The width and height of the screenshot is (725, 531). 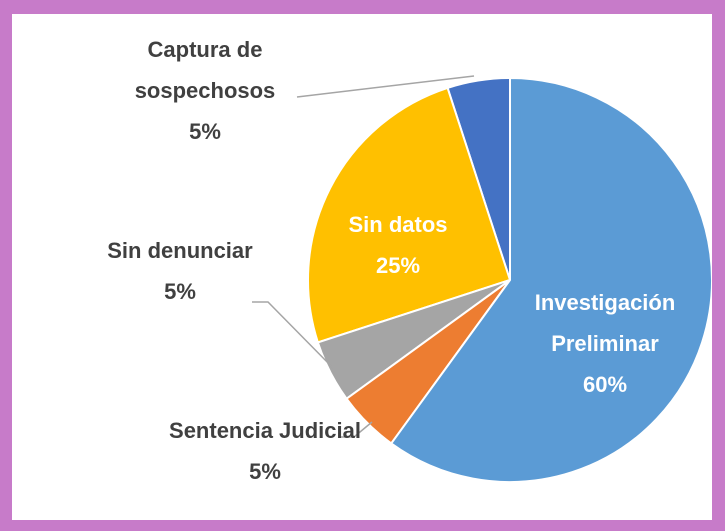 I want to click on value-label: 60%, so click(x=605, y=384).